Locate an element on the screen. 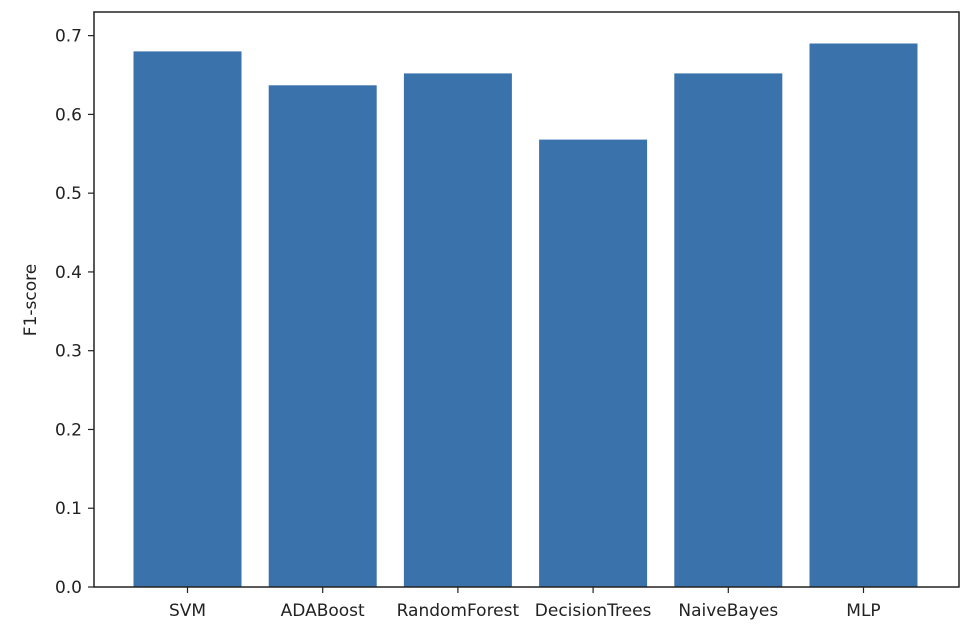  y-tick-label: 0.2 is located at coordinates (68, 430).